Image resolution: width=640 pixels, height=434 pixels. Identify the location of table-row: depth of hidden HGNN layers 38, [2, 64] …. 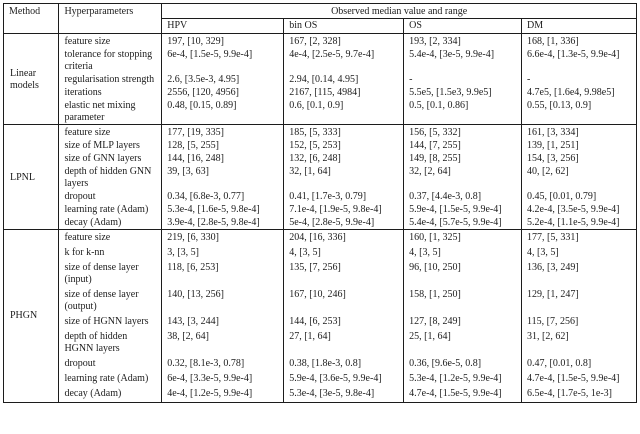
(320, 343).